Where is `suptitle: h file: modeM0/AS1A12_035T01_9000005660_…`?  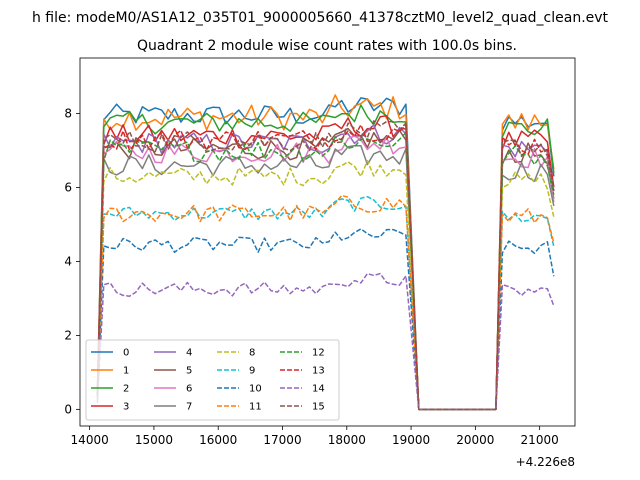
suptitle: h file: modeM0/AS1A12_035T01_9000005660_… is located at coordinates (320, 18).